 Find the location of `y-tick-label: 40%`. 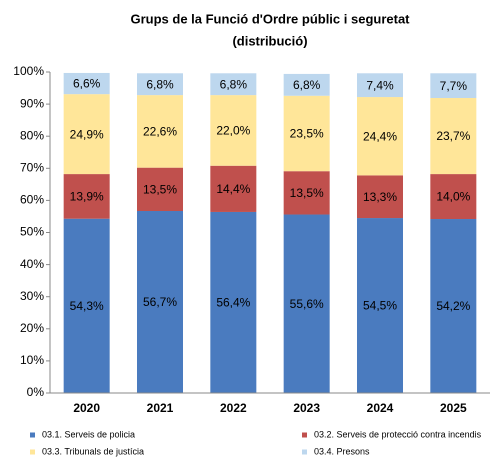

y-tick-label: 40% is located at coordinates (32, 264).